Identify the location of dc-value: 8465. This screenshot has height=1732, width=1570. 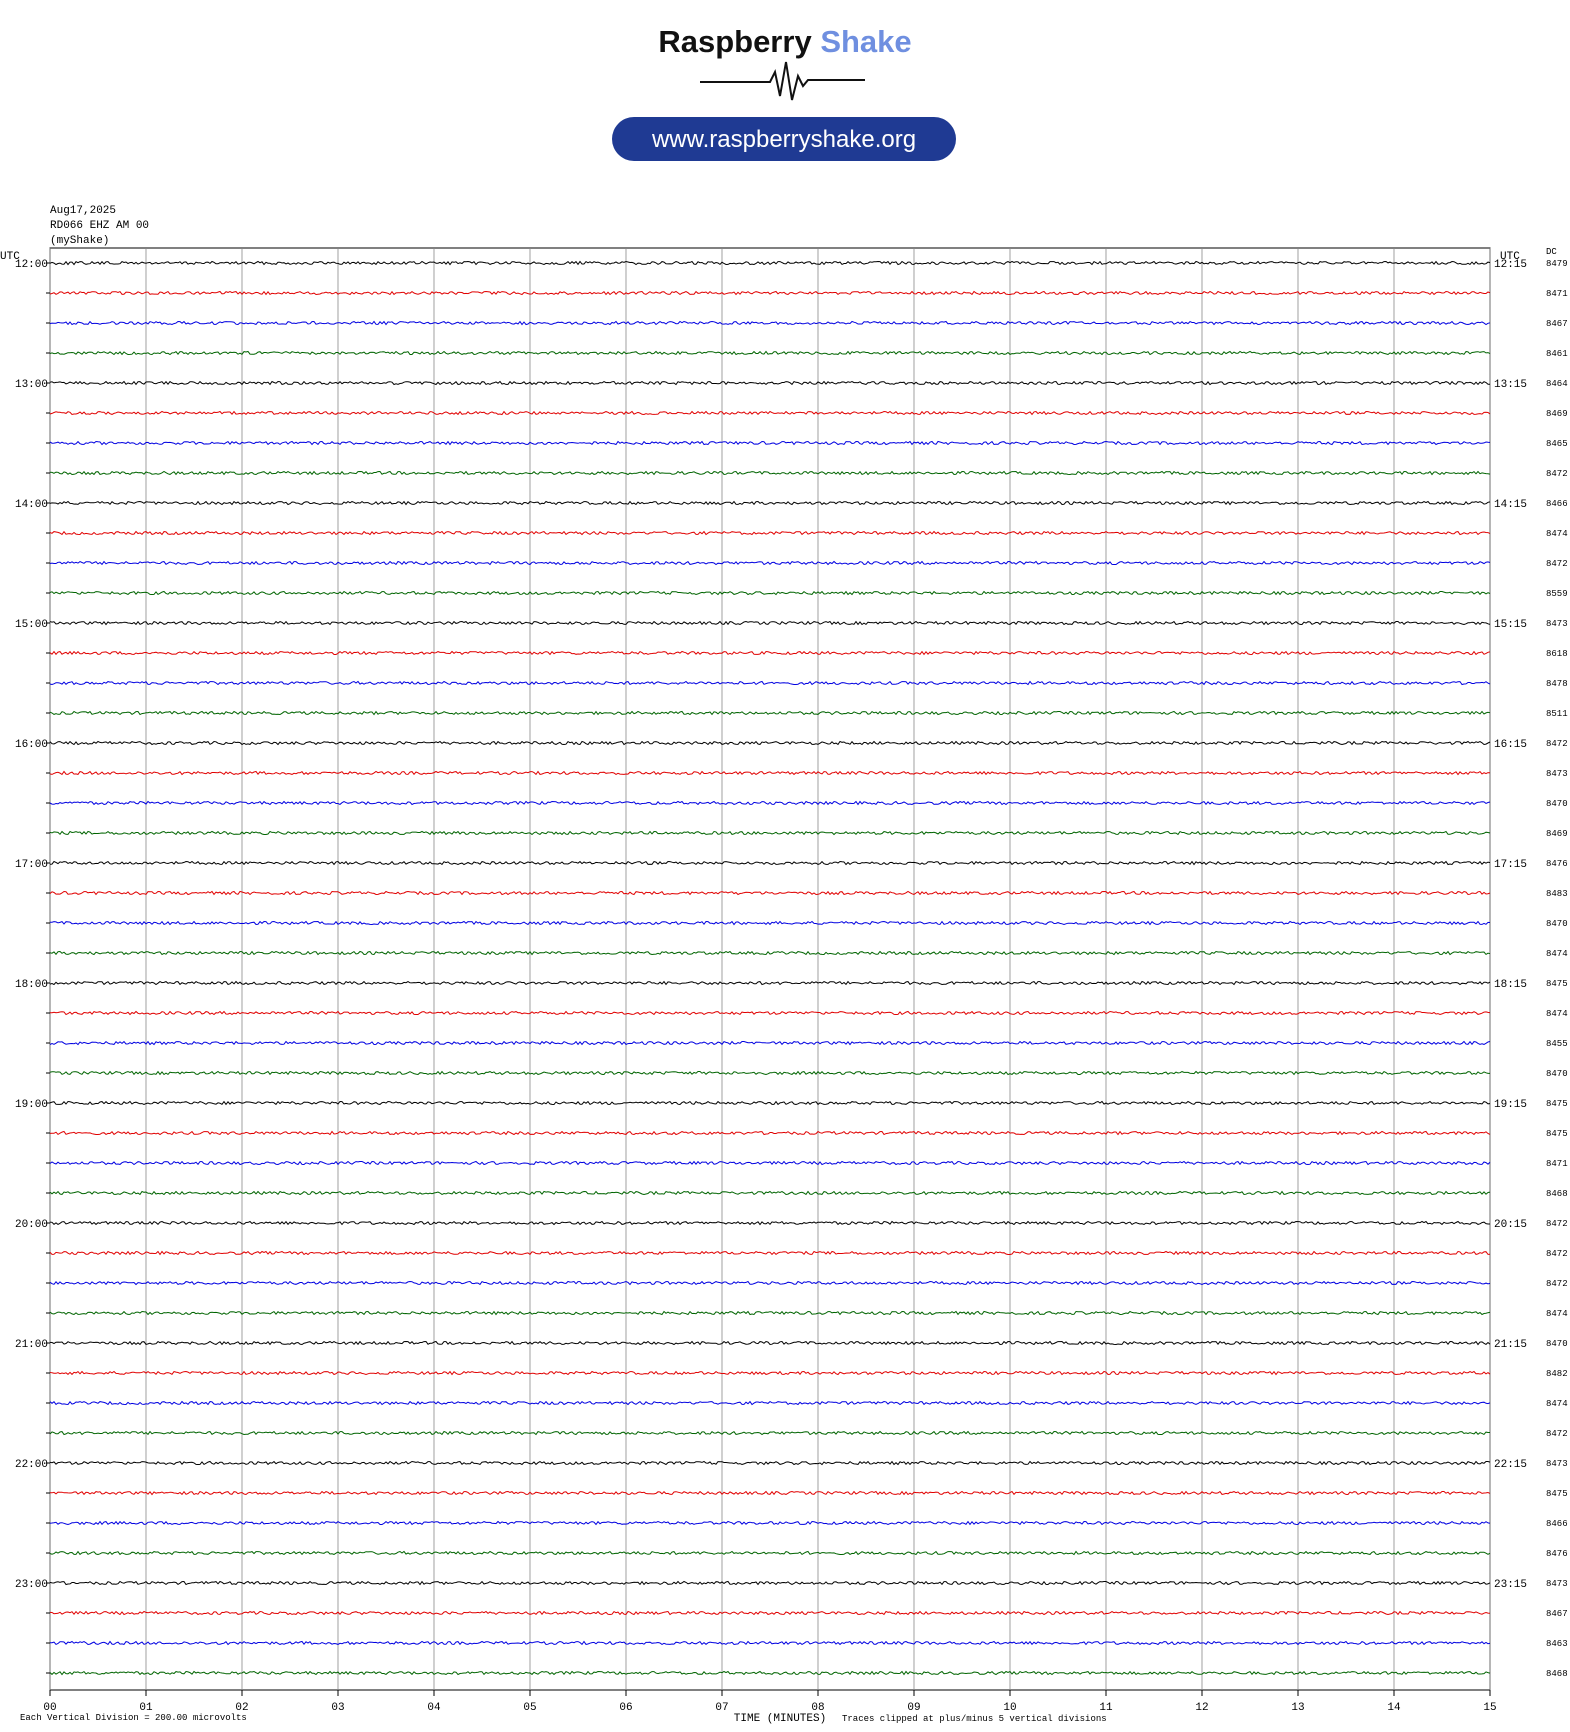
(1557, 444).